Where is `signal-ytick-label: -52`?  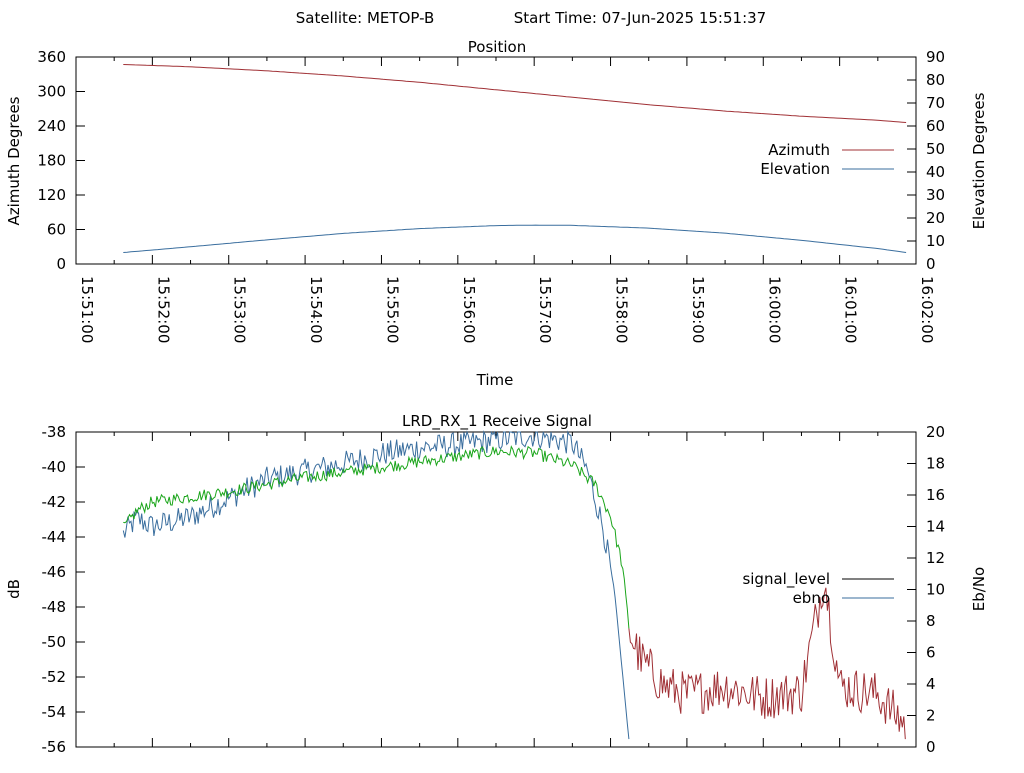
signal-ytick-label: -52 is located at coordinates (54, 677).